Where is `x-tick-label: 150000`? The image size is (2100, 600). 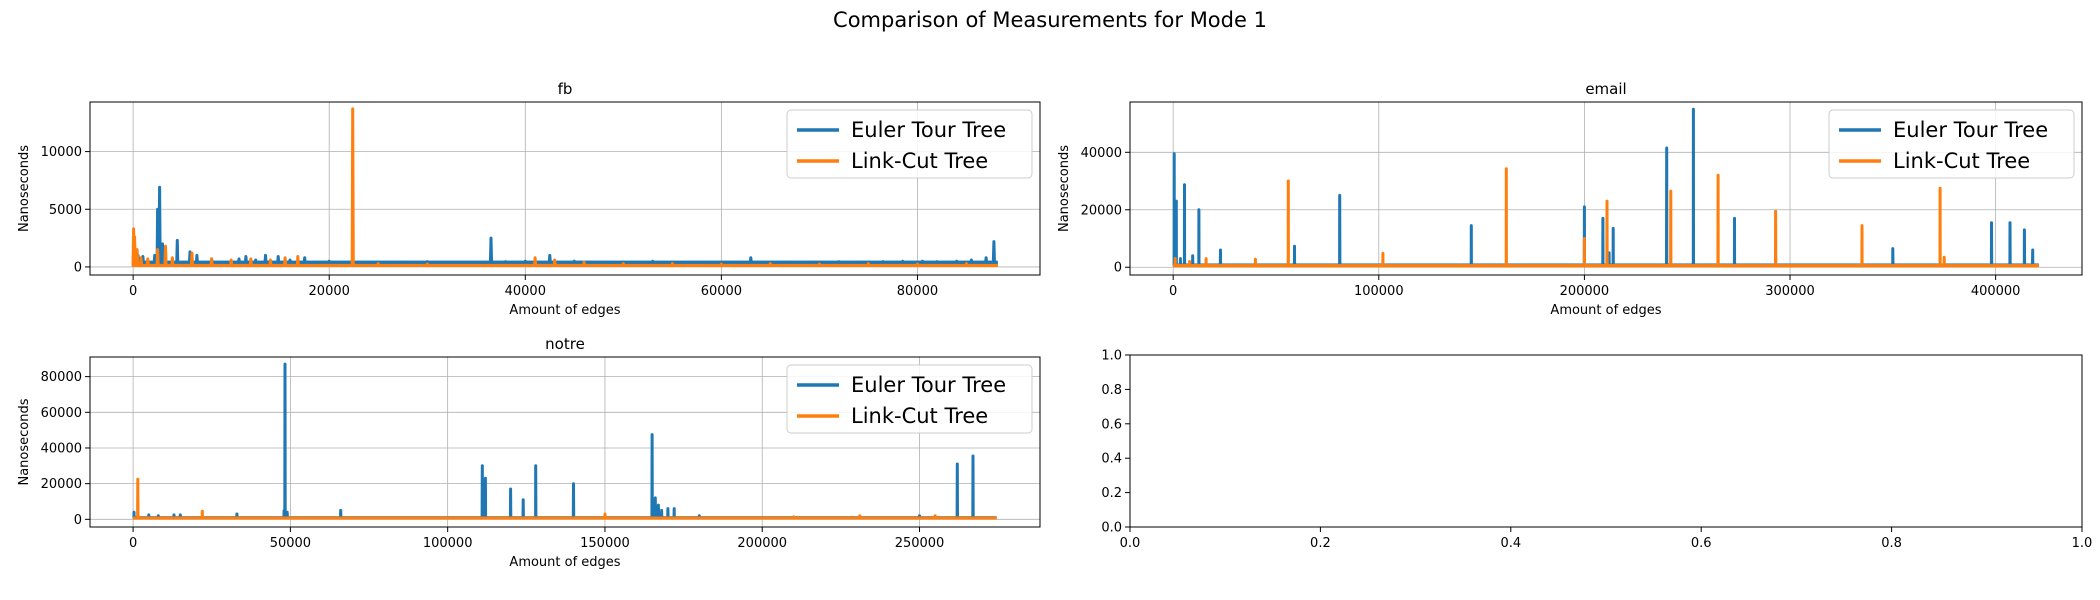
x-tick-label: 150000 is located at coordinates (605, 543).